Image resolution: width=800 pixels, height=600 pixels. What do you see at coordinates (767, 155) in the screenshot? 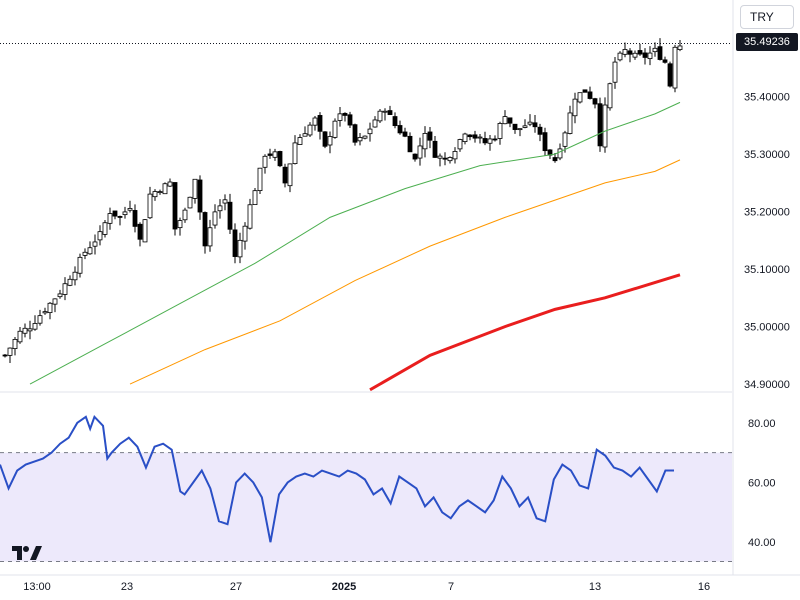
I see `price-axis-tick: 35.30000` at bounding box center [767, 155].